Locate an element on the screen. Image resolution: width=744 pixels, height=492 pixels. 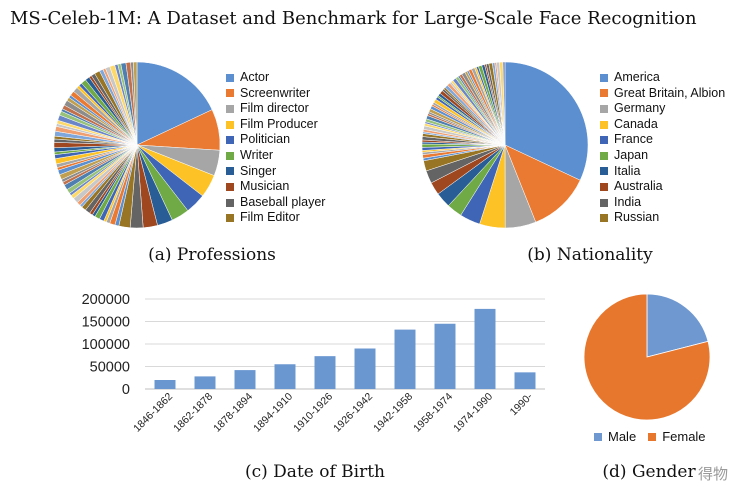
legend-label: Politician is located at coordinates (265, 139).